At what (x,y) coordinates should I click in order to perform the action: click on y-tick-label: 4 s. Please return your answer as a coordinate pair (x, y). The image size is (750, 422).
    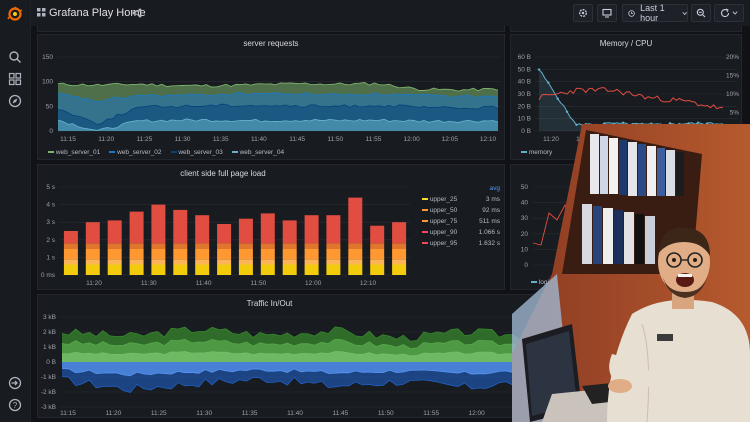
    Looking at the image, I should click on (50, 205).